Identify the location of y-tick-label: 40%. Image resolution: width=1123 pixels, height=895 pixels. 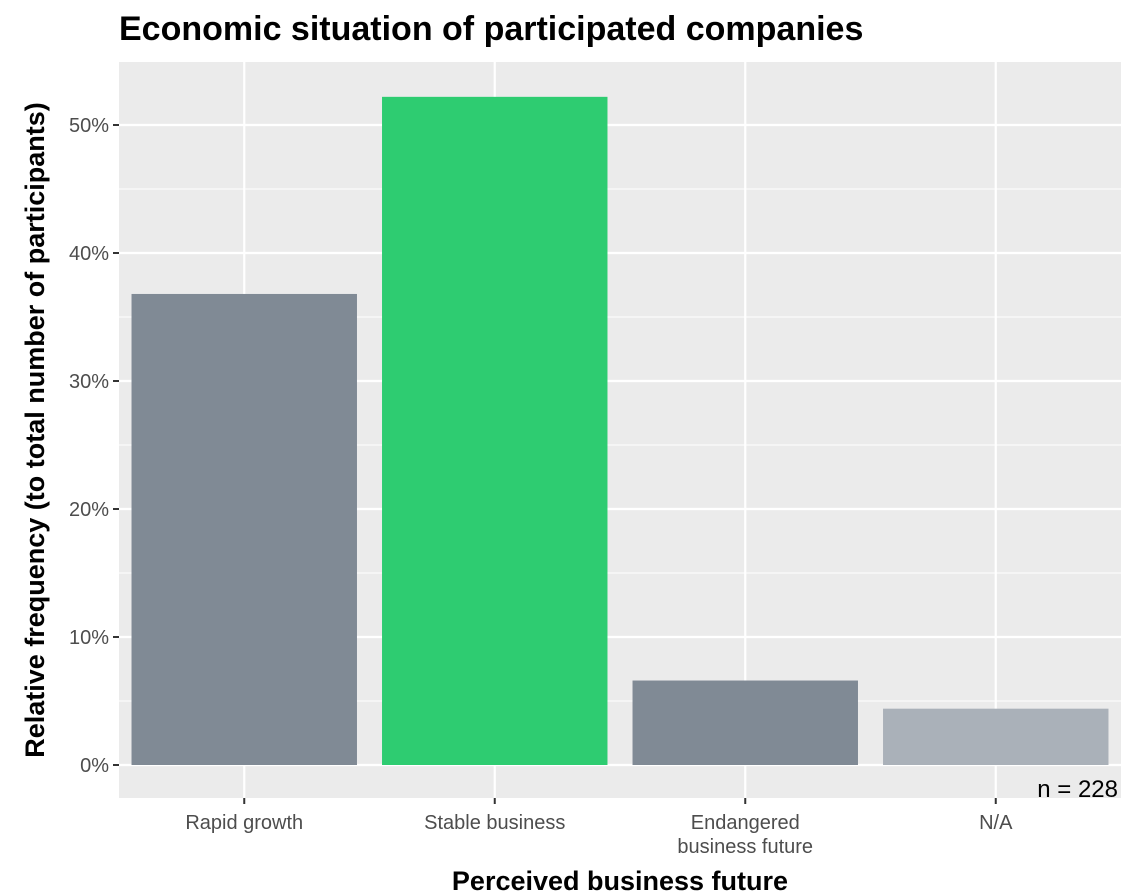
(89, 254).